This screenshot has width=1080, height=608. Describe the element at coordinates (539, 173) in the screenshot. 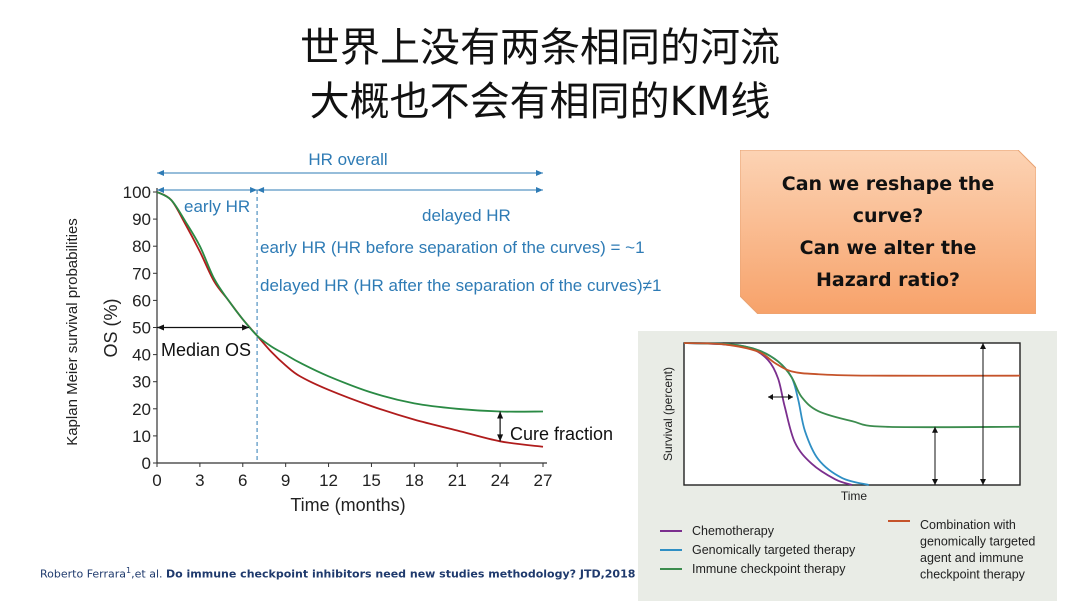

I see `hr-overall-arrowhead-right` at that location.